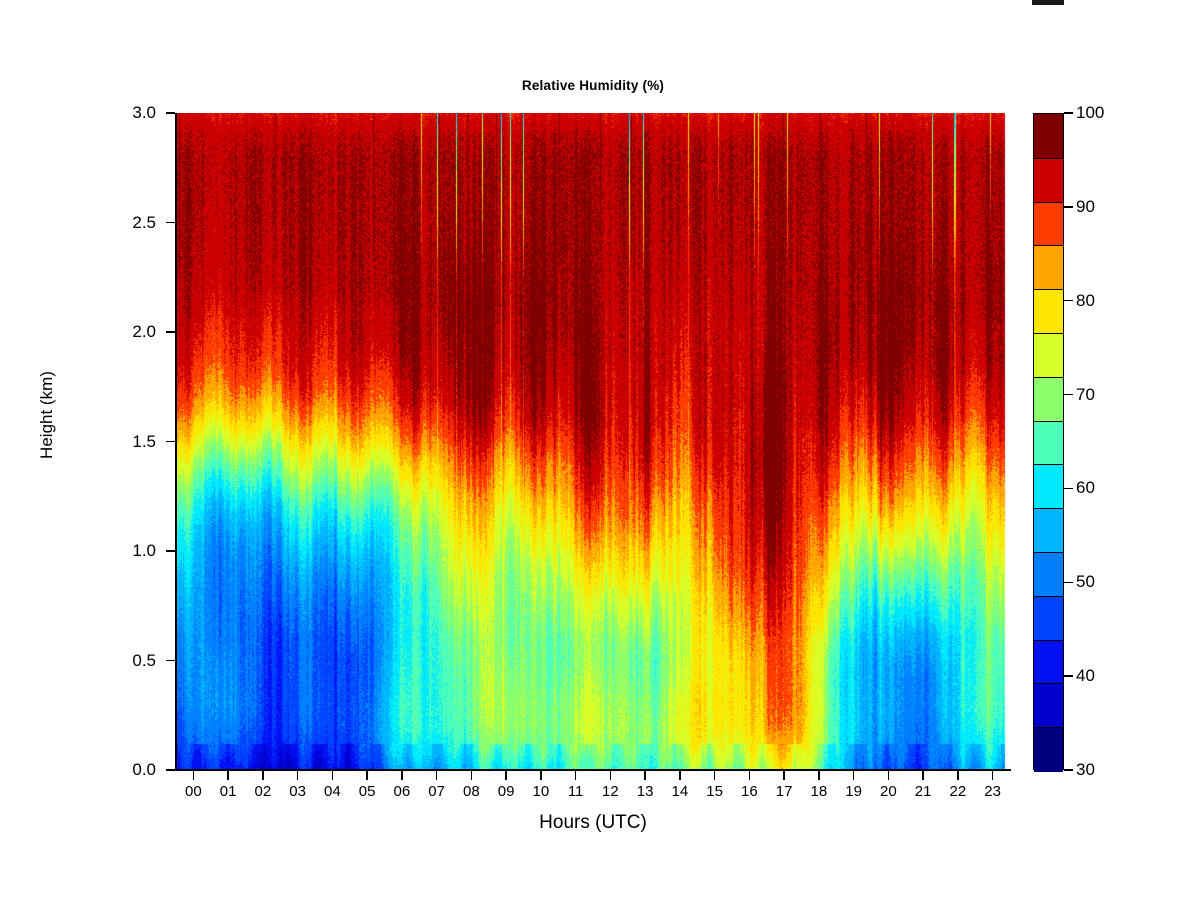  What do you see at coordinates (1085, 488) in the screenshot?
I see `colorbar-tick-label: 60` at bounding box center [1085, 488].